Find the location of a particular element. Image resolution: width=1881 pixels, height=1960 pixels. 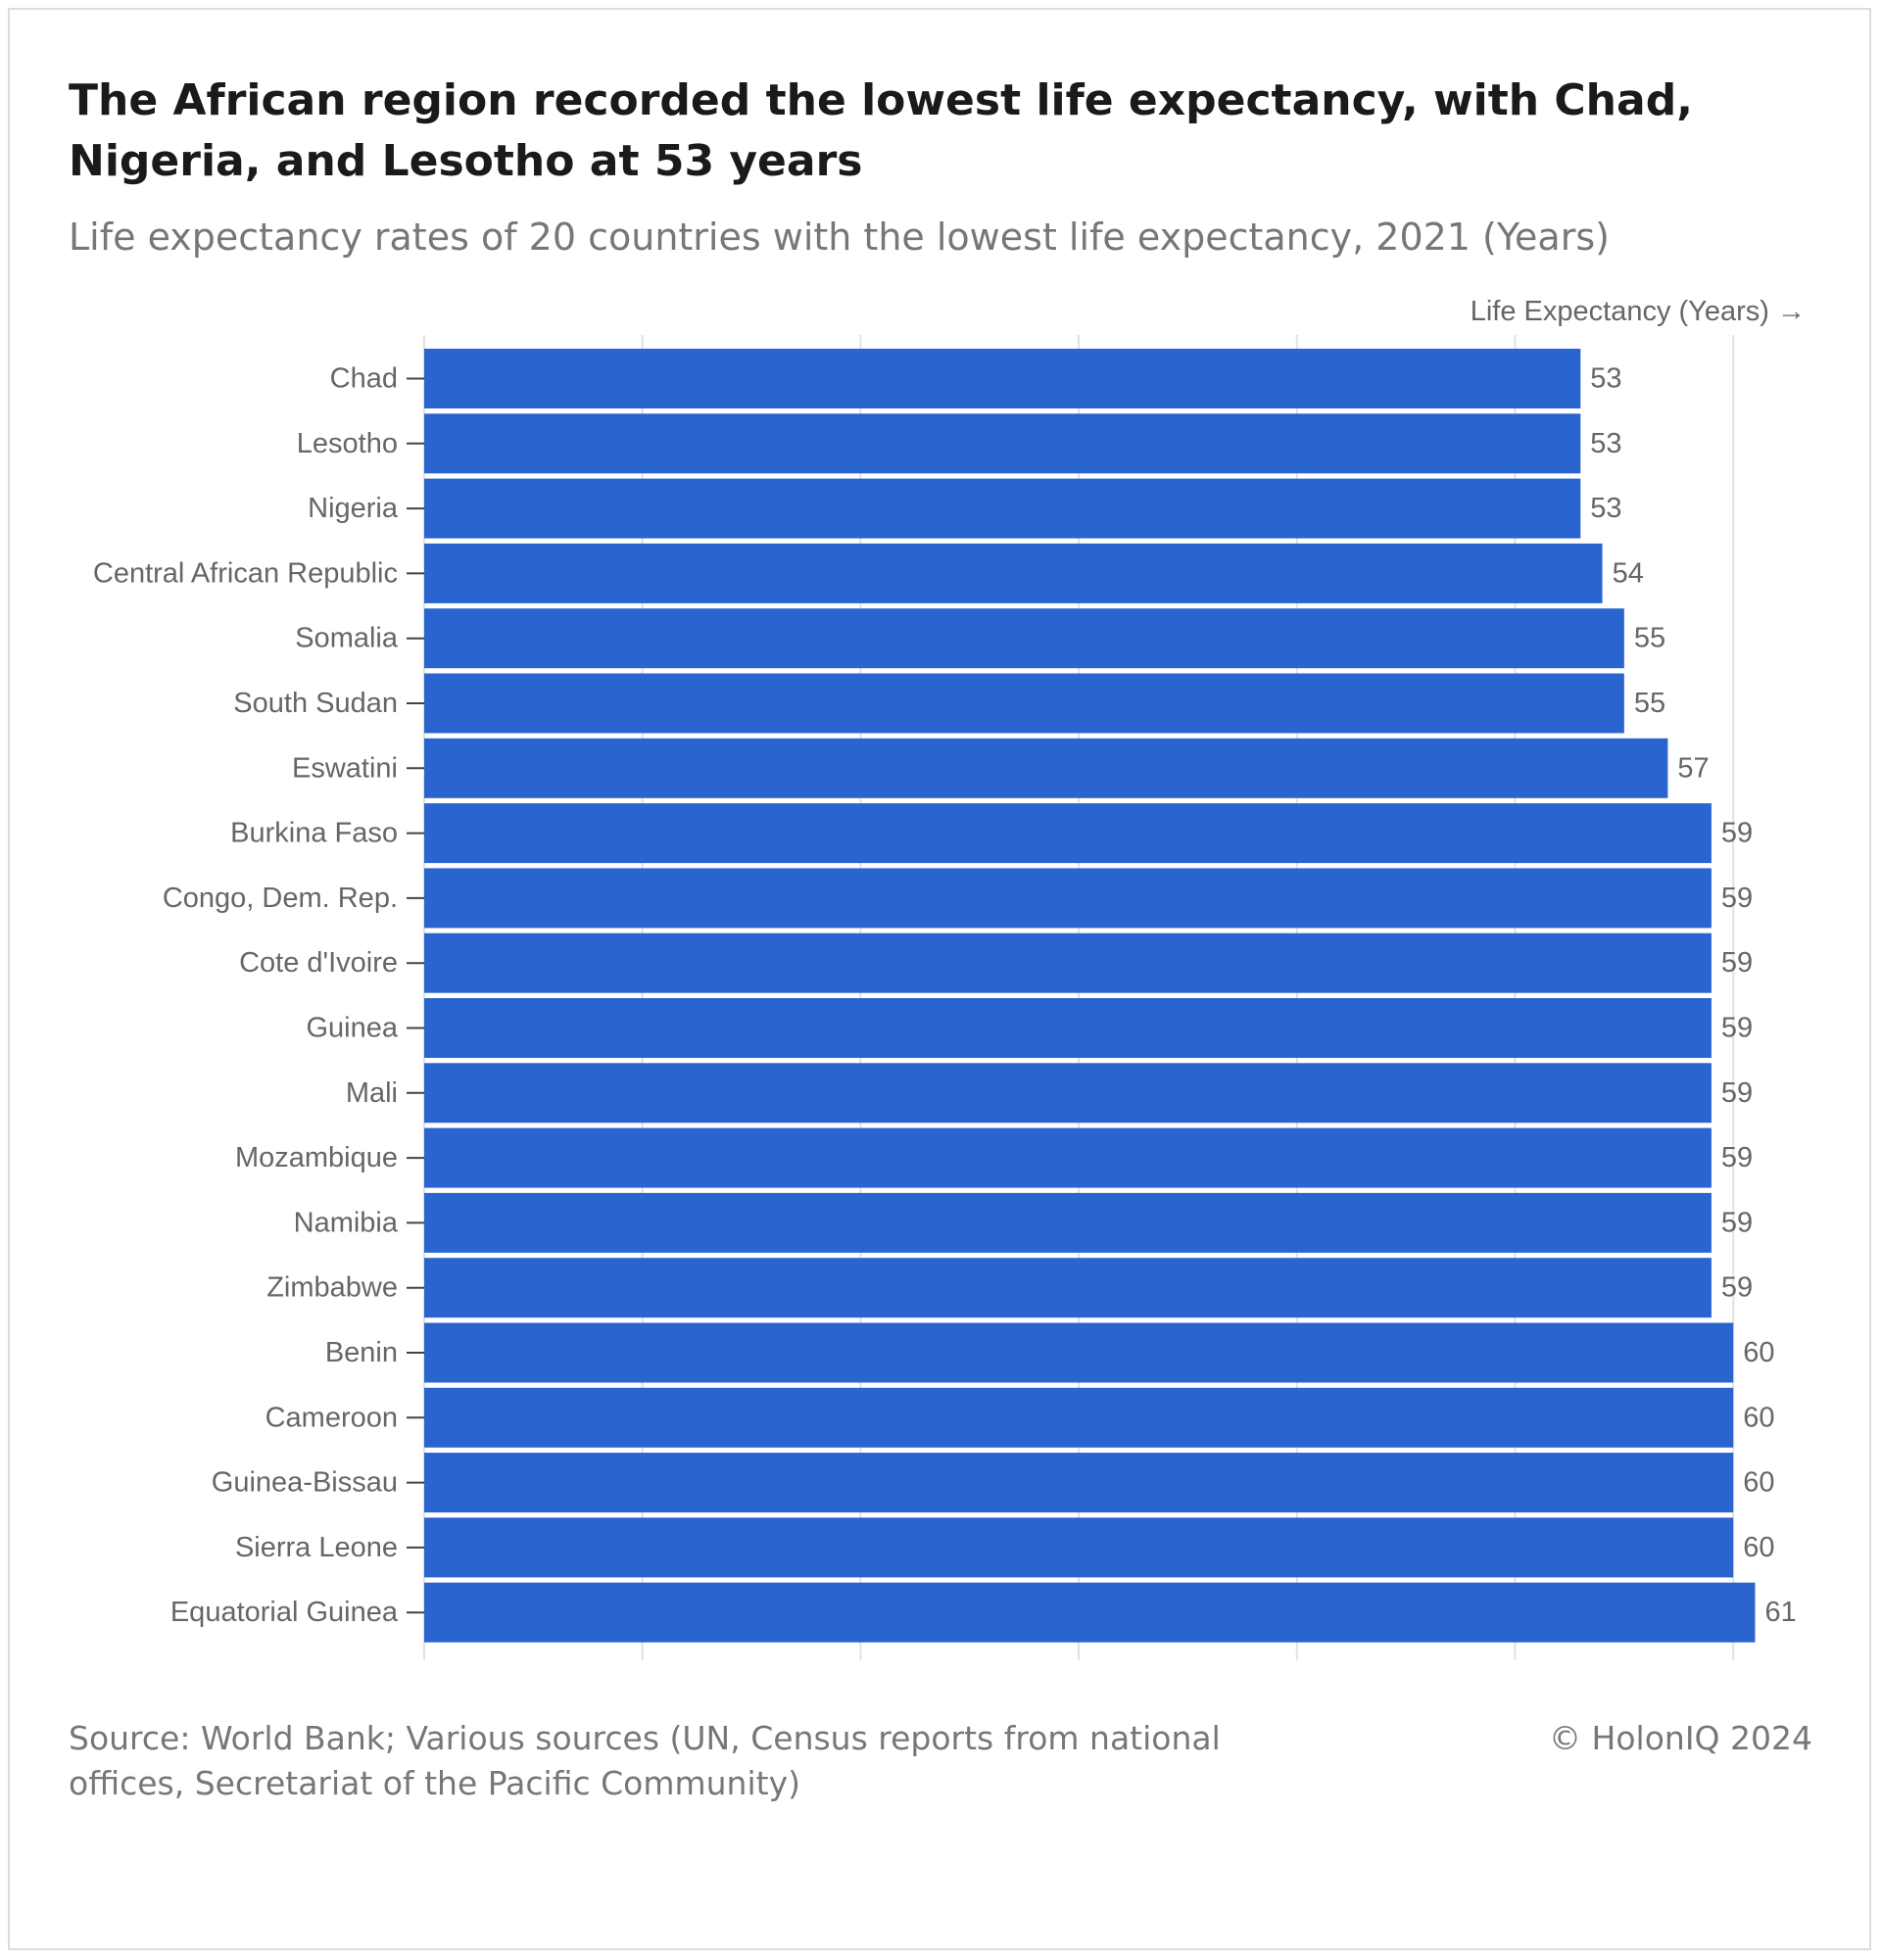

category-label: South Sudan is located at coordinates (315, 703).